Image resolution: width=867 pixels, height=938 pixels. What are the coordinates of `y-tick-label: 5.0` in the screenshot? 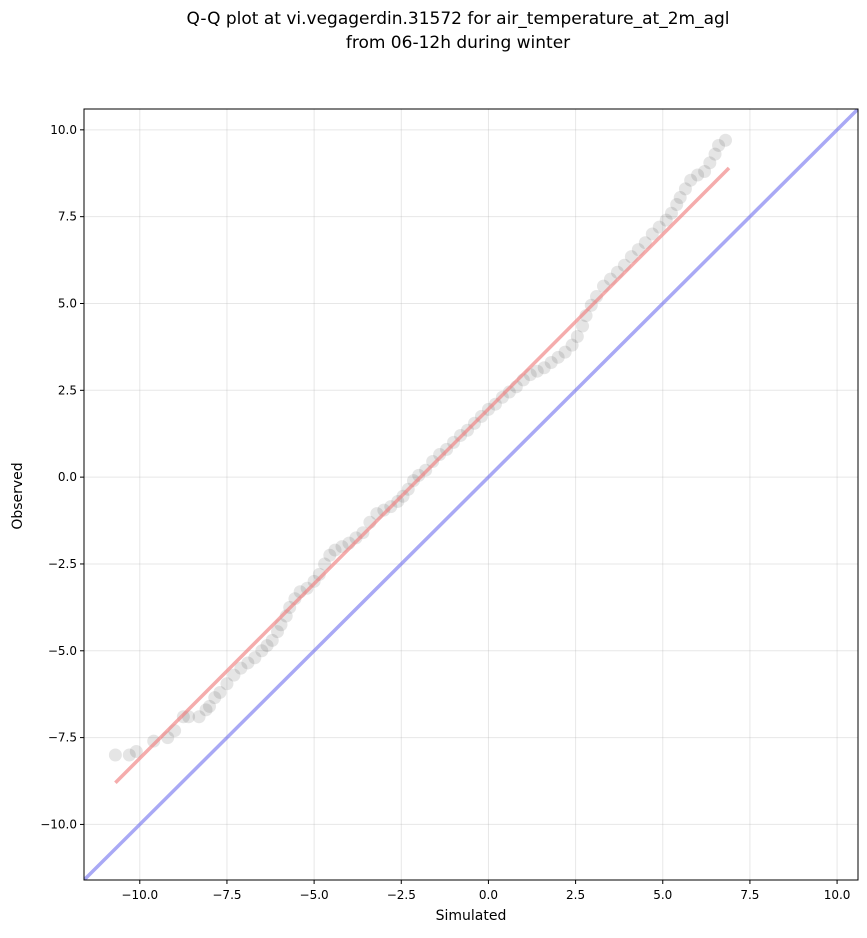 It's located at (67, 303).